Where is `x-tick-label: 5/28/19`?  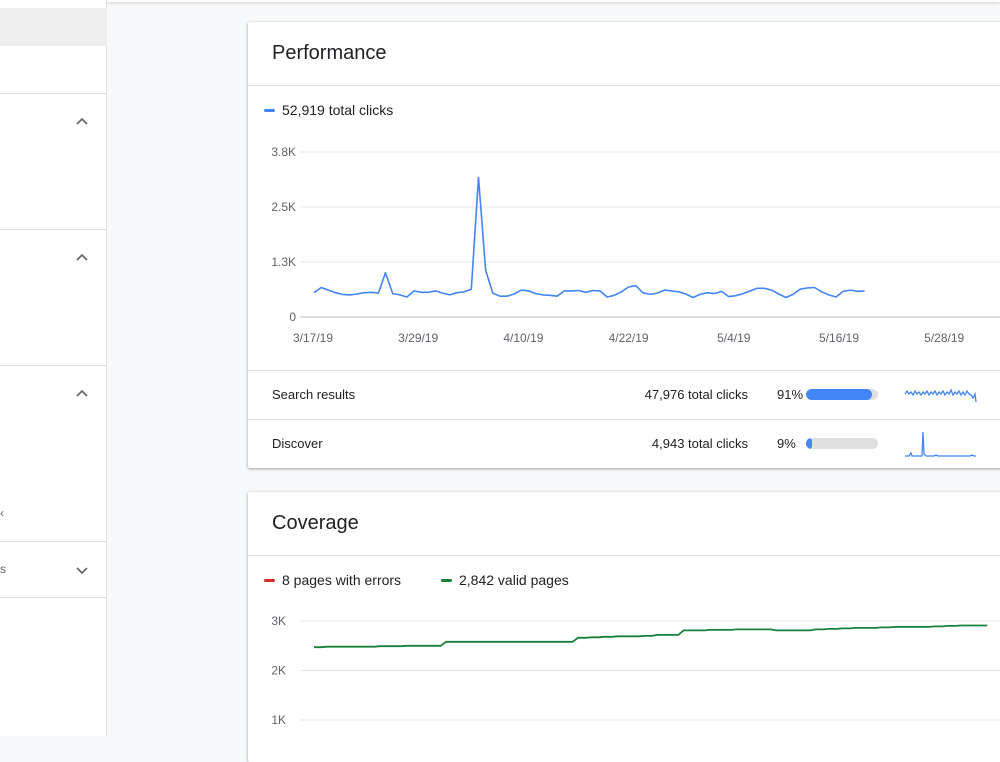 x-tick-label: 5/28/19 is located at coordinates (944, 338).